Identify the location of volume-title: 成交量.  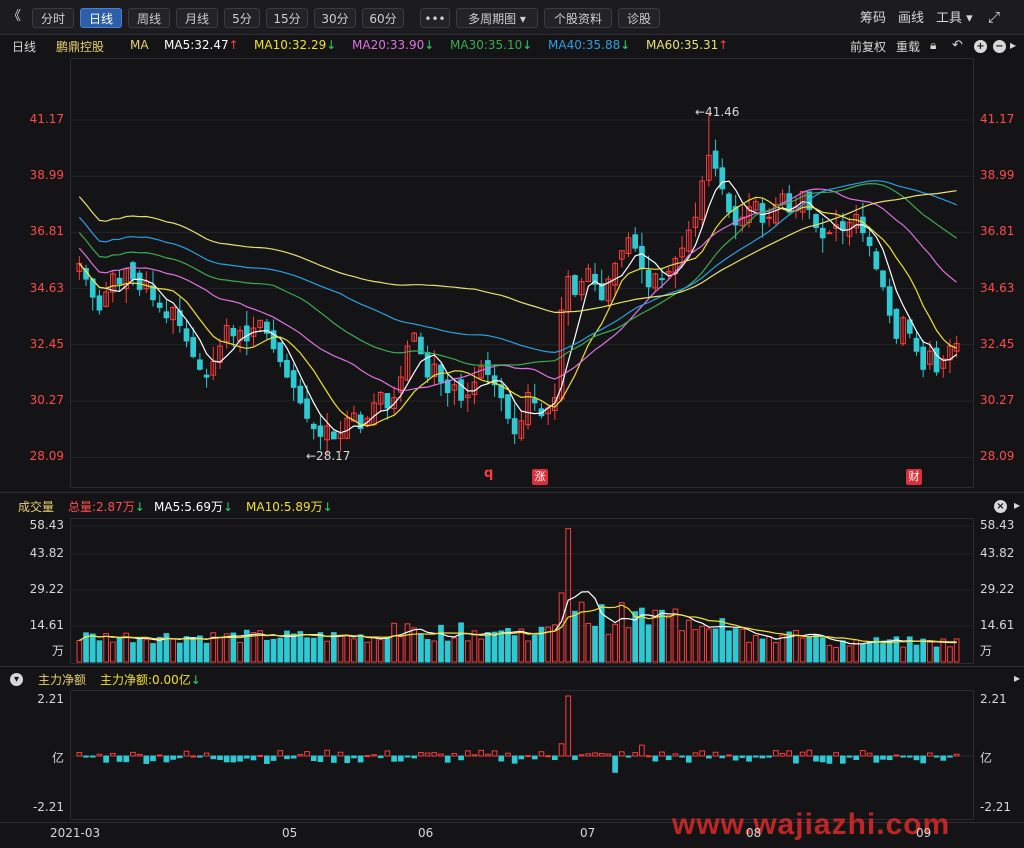
(36, 507).